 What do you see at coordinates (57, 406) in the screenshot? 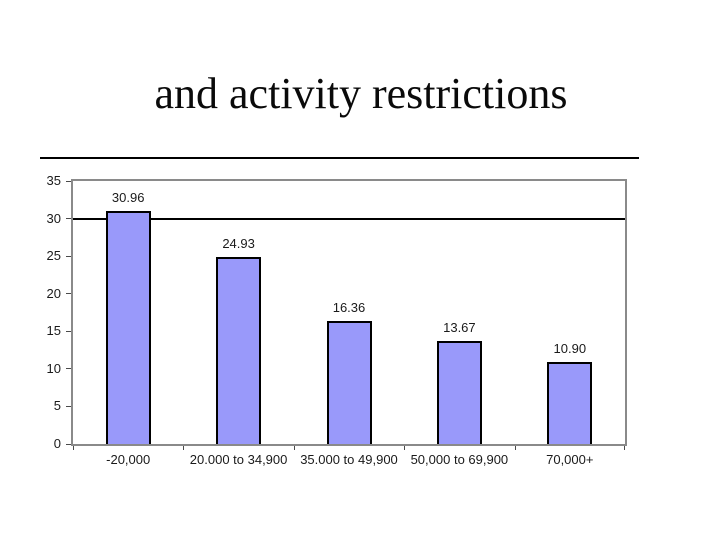
I see `y-axis-label: 5` at bounding box center [57, 406].